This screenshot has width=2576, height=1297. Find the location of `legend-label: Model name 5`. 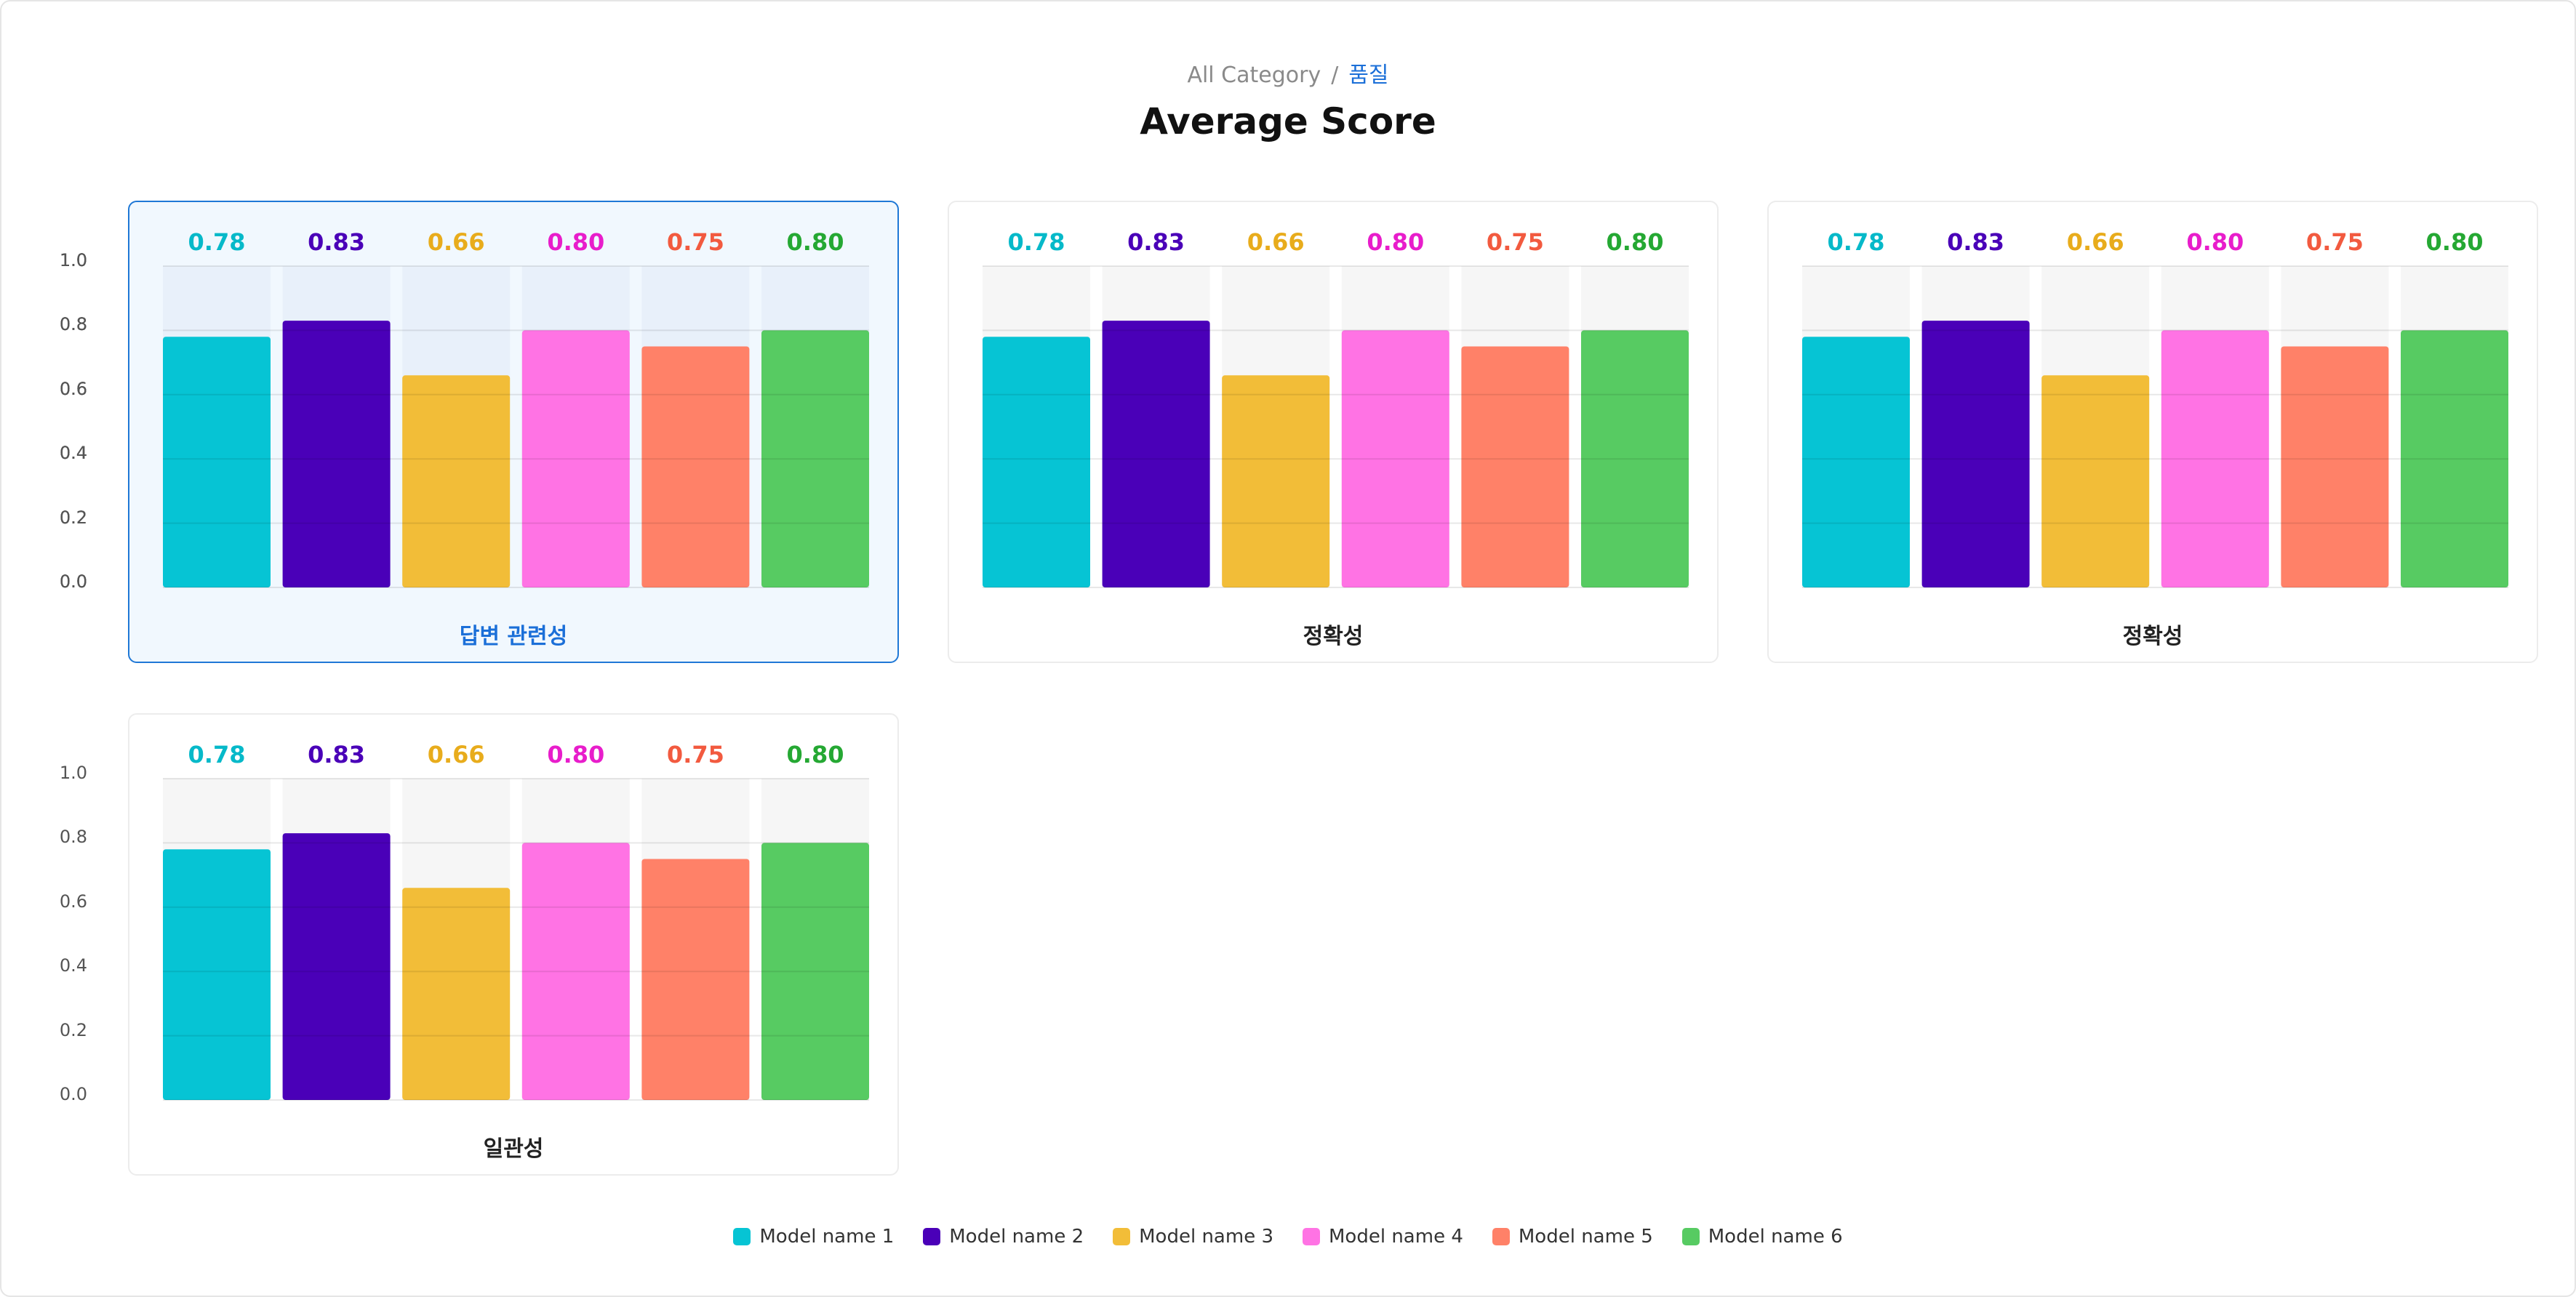

legend-label: Model name 5 is located at coordinates (1585, 1237).